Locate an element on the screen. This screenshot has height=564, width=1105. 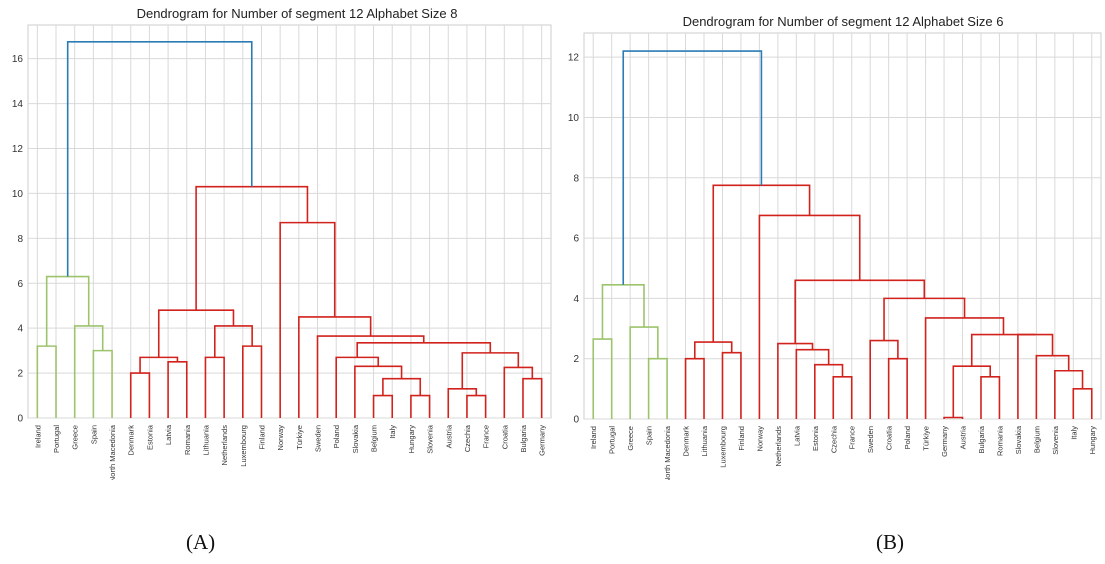
leaf-label: Spain is located at coordinates (649, 435).